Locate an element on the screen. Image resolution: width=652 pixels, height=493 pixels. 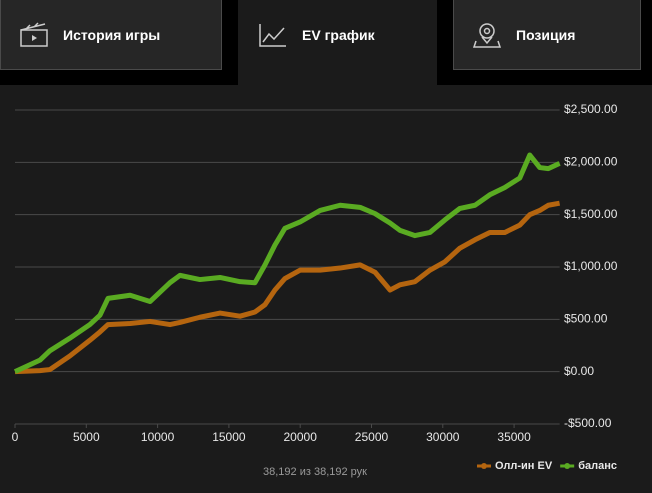
x-tick-label: 20000 is located at coordinates (301, 437).